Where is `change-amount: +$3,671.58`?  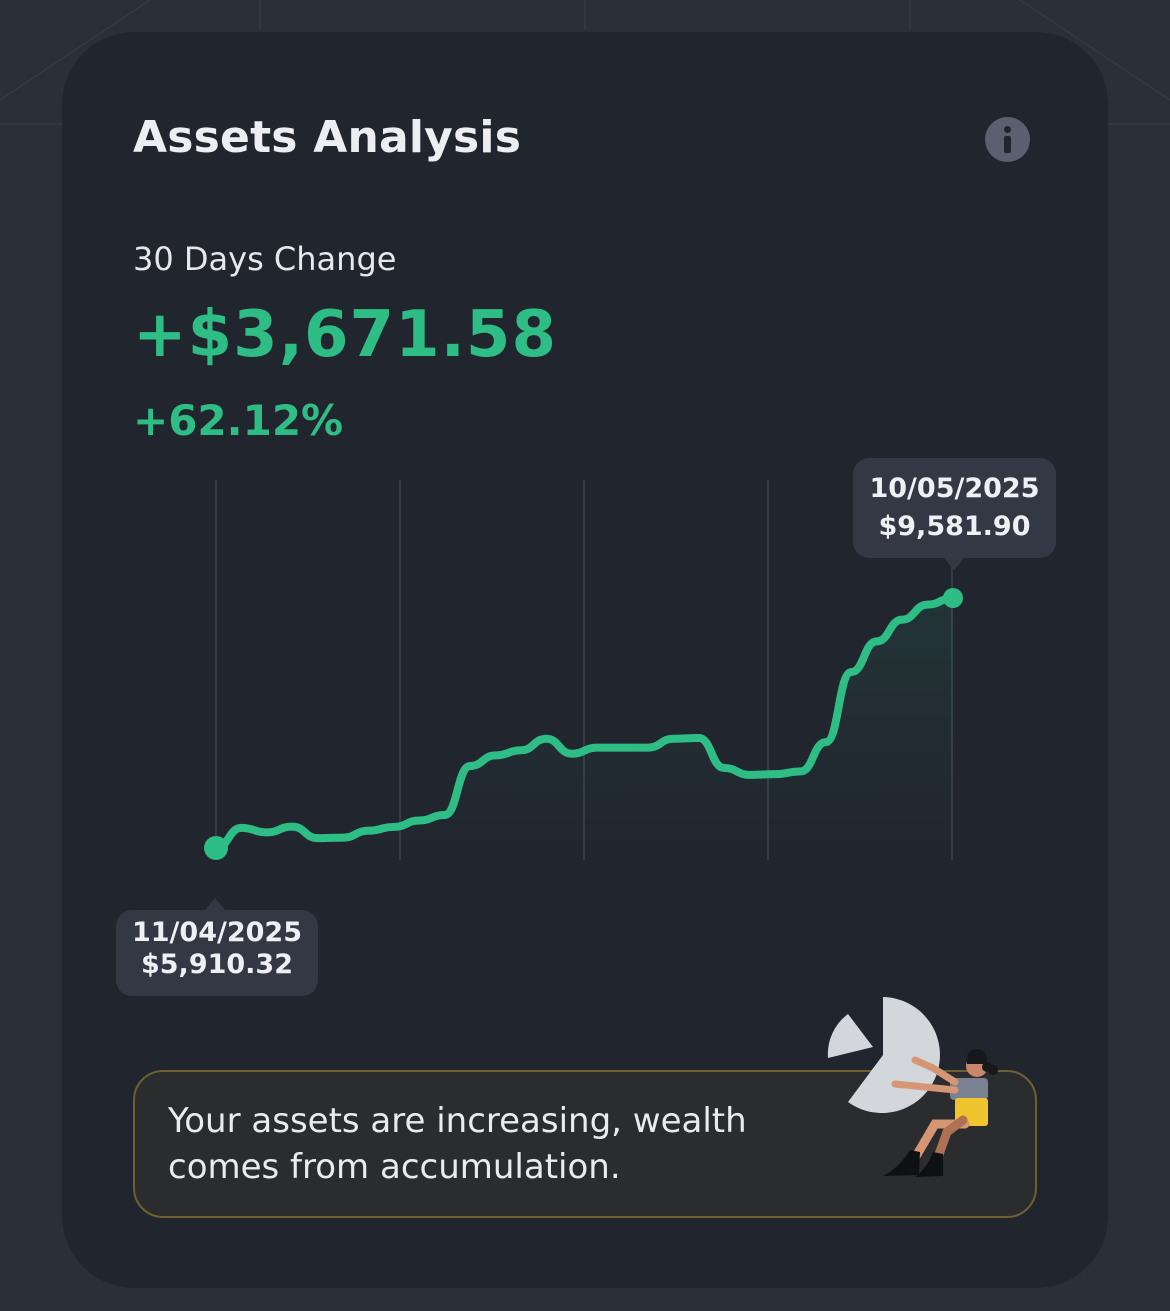
change-amount: +$3,671.58 is located at coordinates (345, 335).